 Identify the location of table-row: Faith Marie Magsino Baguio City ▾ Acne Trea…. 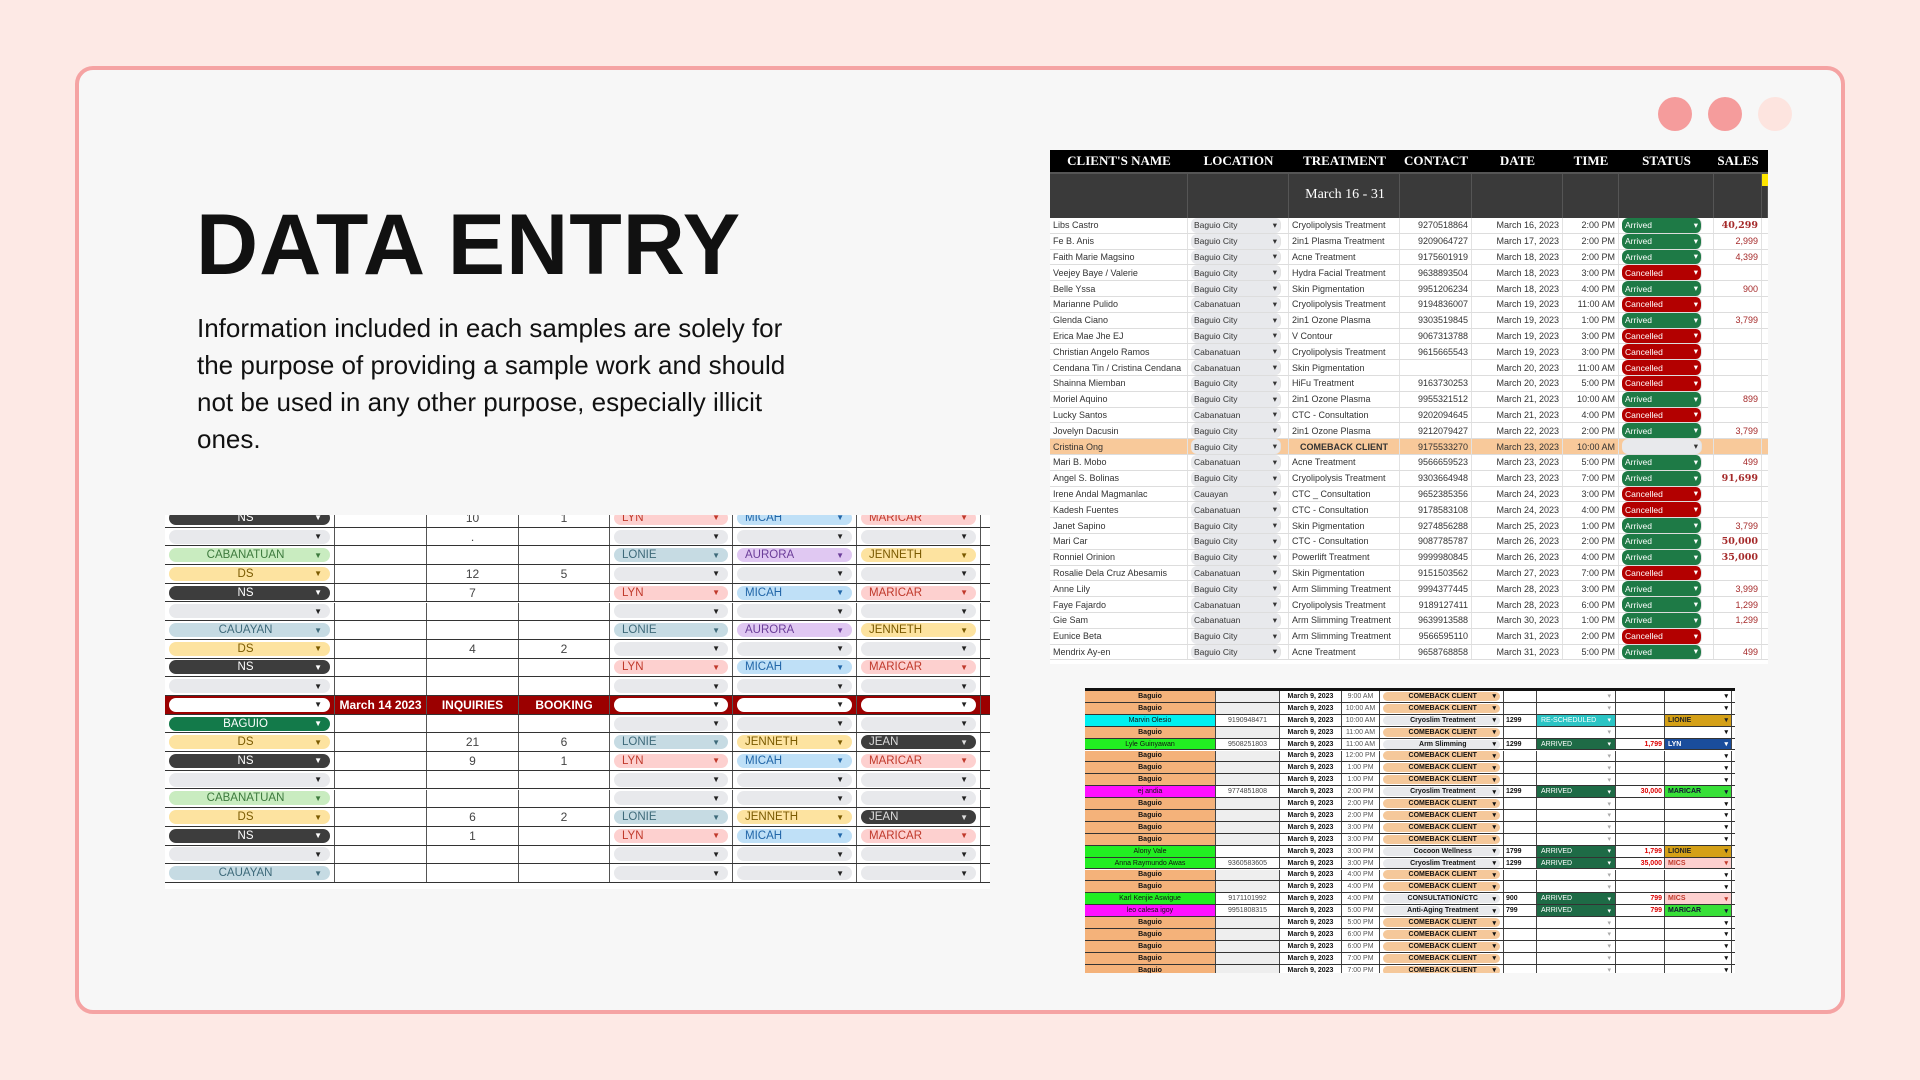
(1409, 257).